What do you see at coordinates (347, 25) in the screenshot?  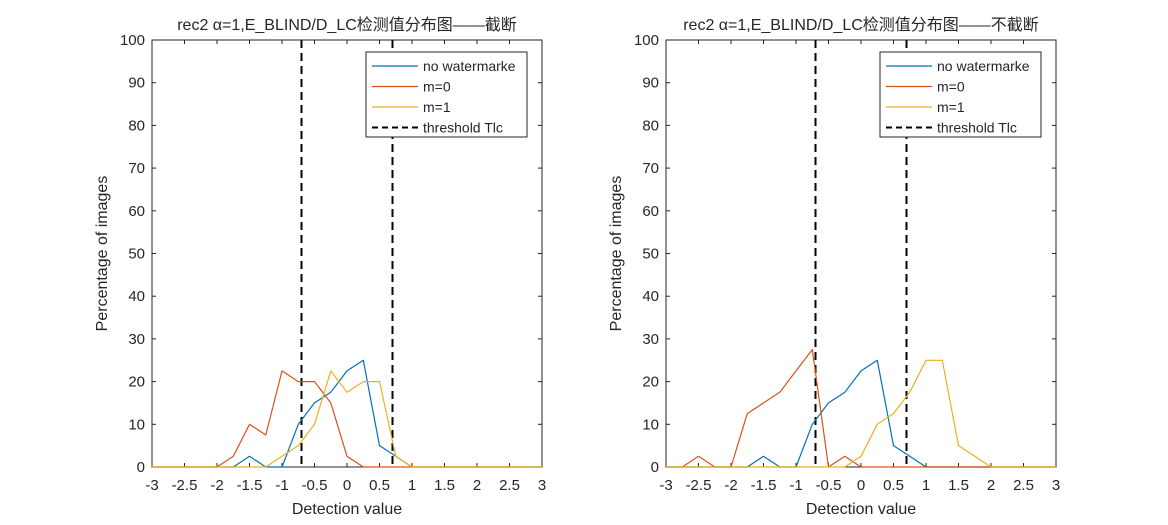 I see `chart-title: rec2 α=1,E_BLIND/D_LC检测值分布图——截断` at bounding box center [347, 25].